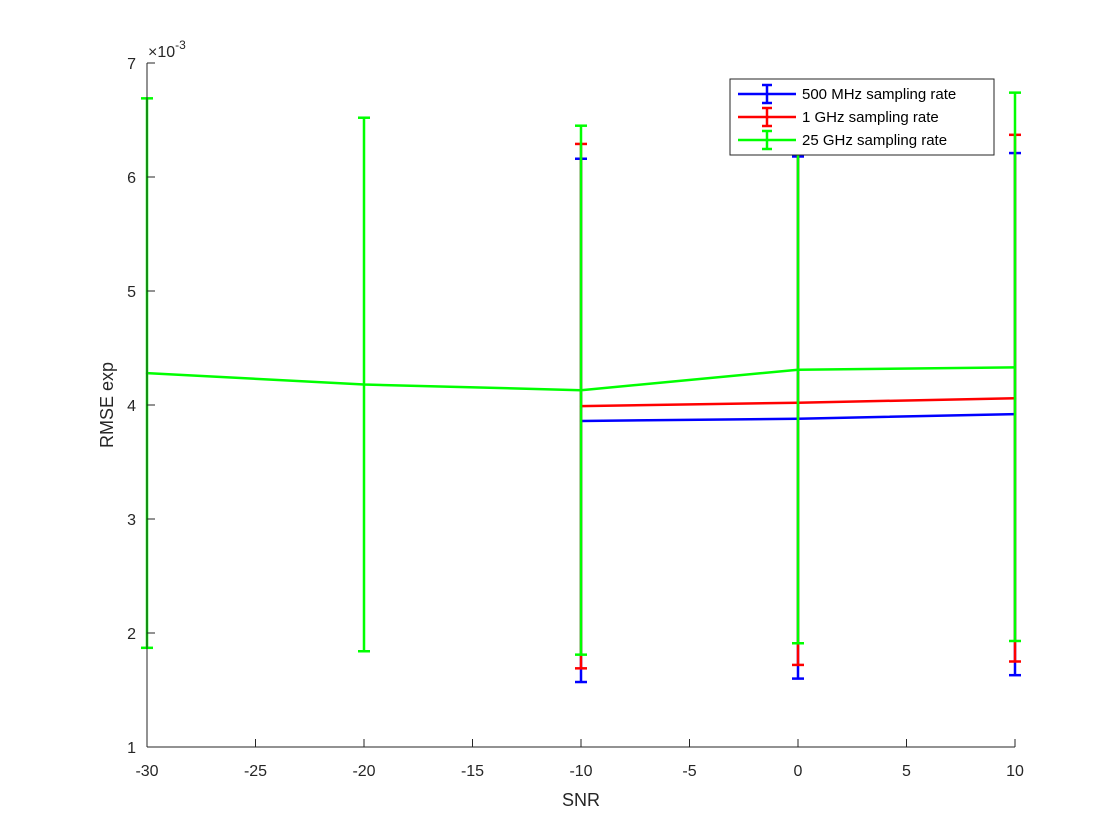  Describe the element at coordinates (581, 379) in the screenshot. I see `series-line` at that location.